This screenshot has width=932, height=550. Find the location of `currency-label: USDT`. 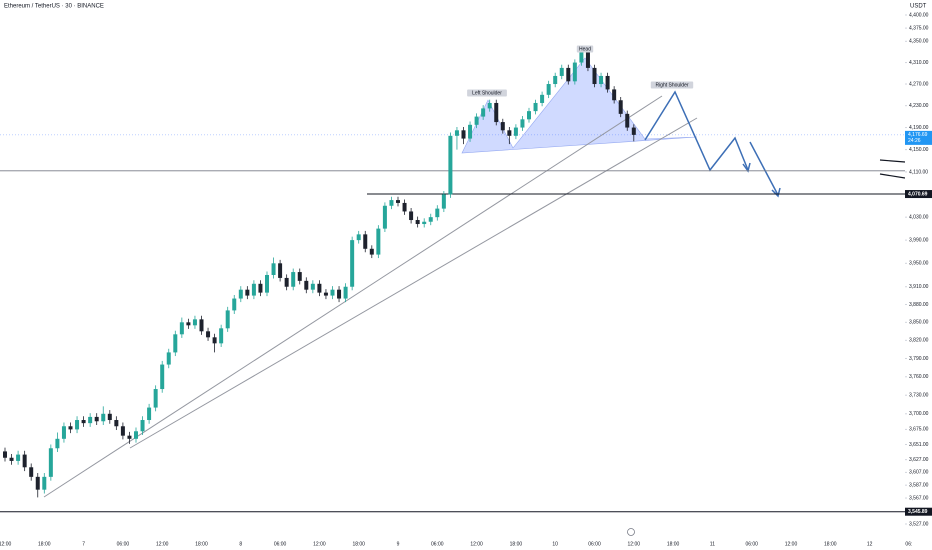

currency-label: USDT is located at coordinates (918, 7).